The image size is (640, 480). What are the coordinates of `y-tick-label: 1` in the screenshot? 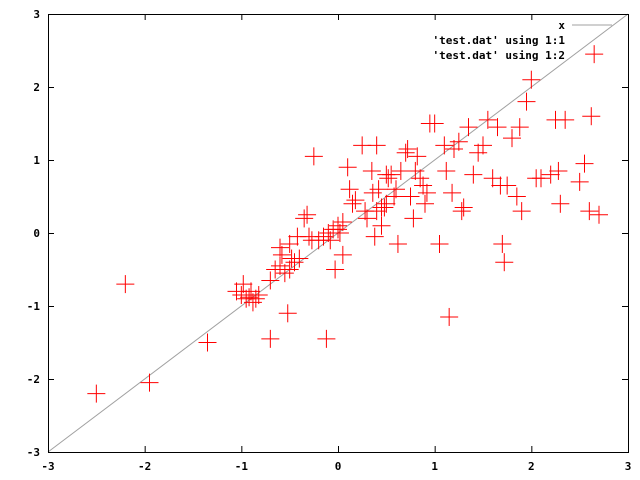 It's located at (36, 160).